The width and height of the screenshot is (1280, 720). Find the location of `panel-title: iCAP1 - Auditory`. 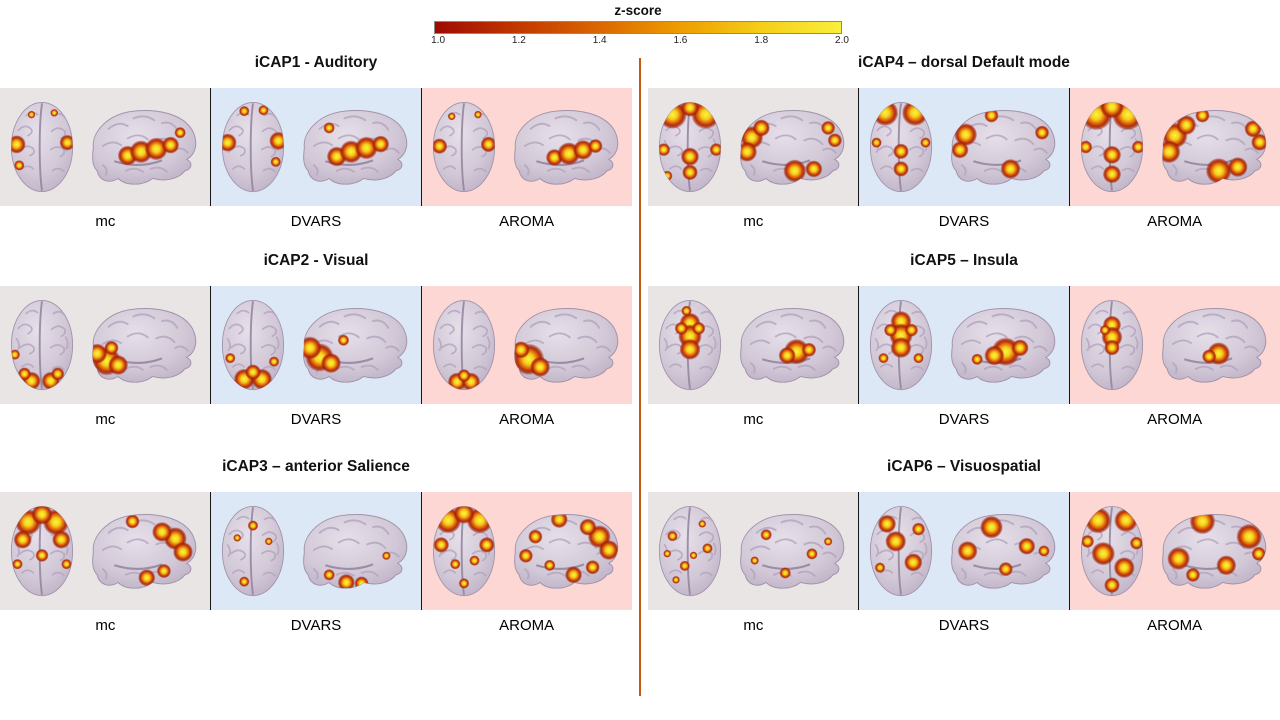

panel-title: iCAP1 - Auditory is located at coordinates (316, 62).